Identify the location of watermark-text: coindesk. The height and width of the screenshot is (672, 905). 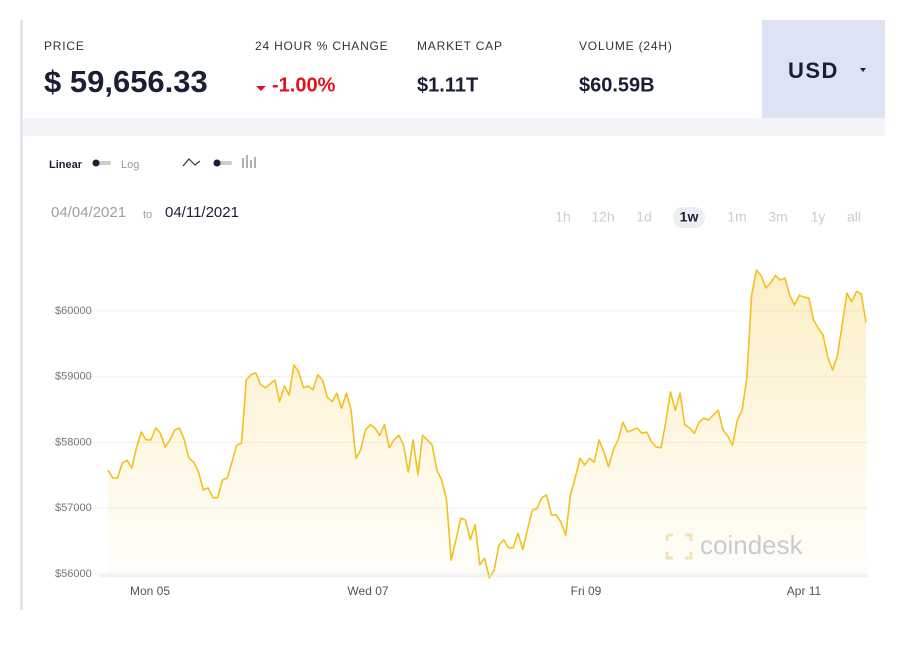
(752, 545).